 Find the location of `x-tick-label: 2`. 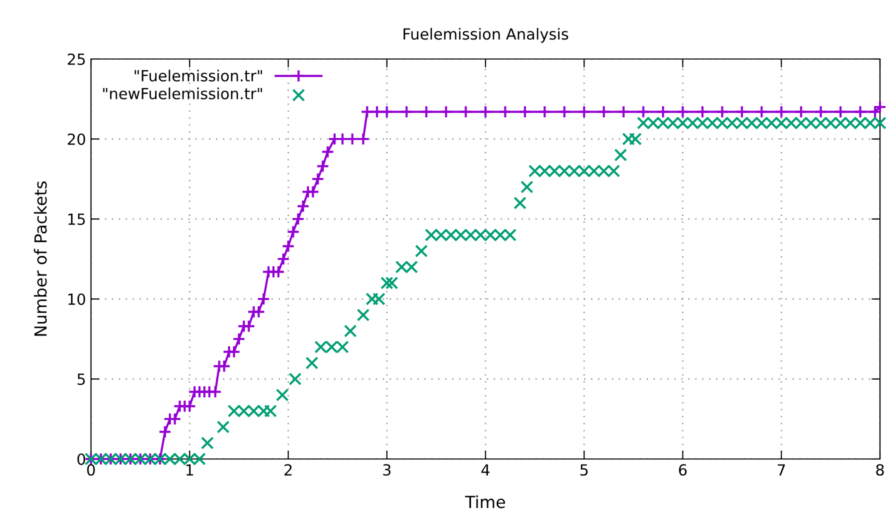

x-tick-label: 2 is located at coordinates (288, 470).